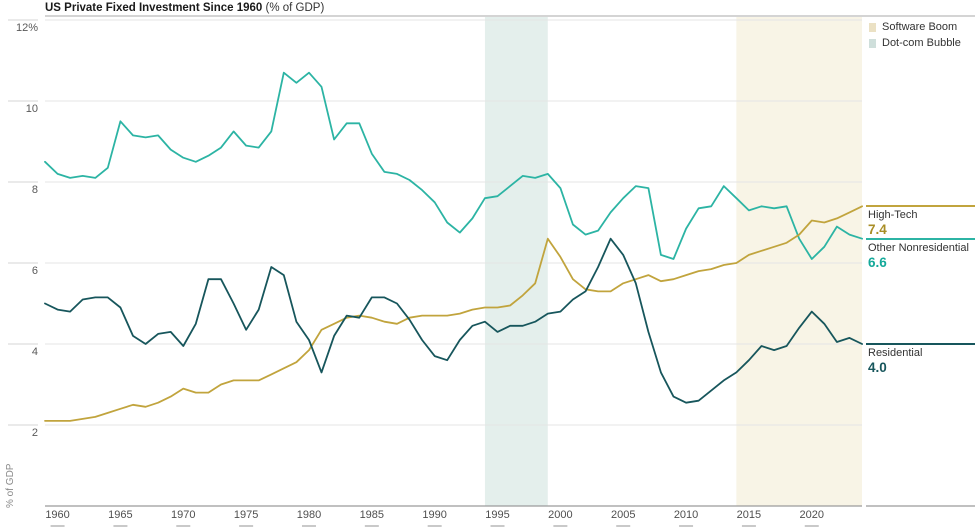  I want to click on x-tick-label: 1960, so click(57, 515).